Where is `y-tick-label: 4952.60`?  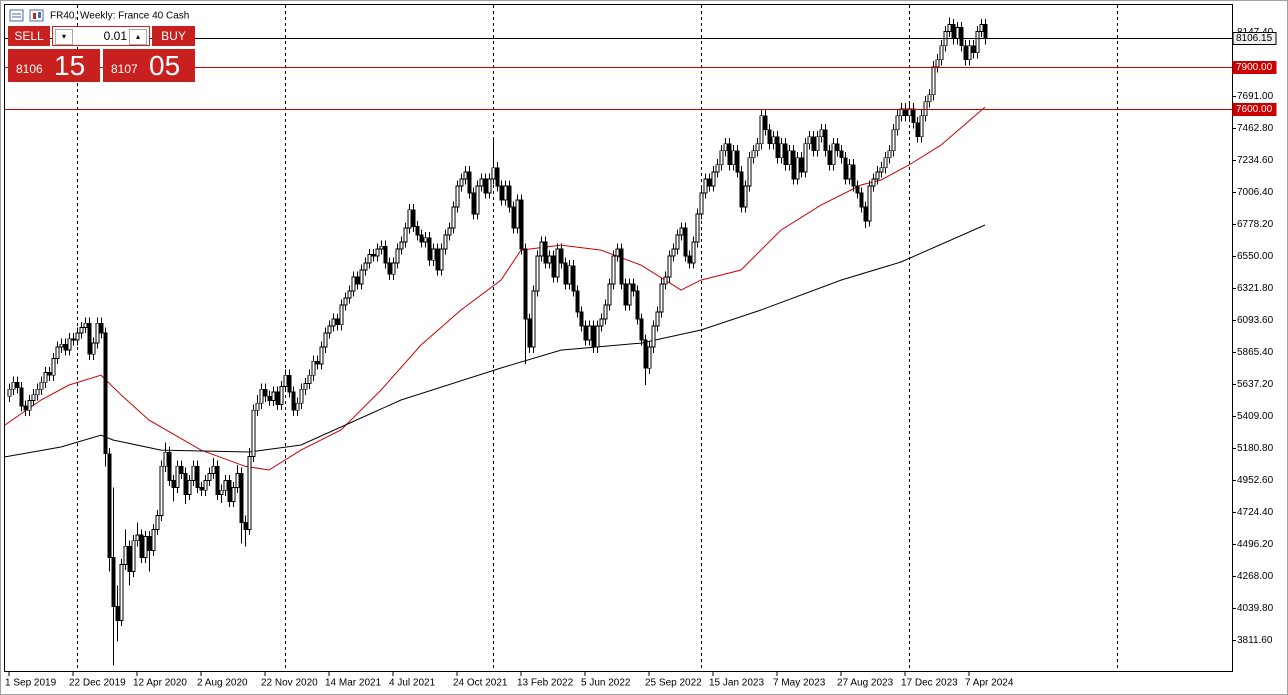
y-tick-label: 4952.60 is located at coordinates (1255, 480).